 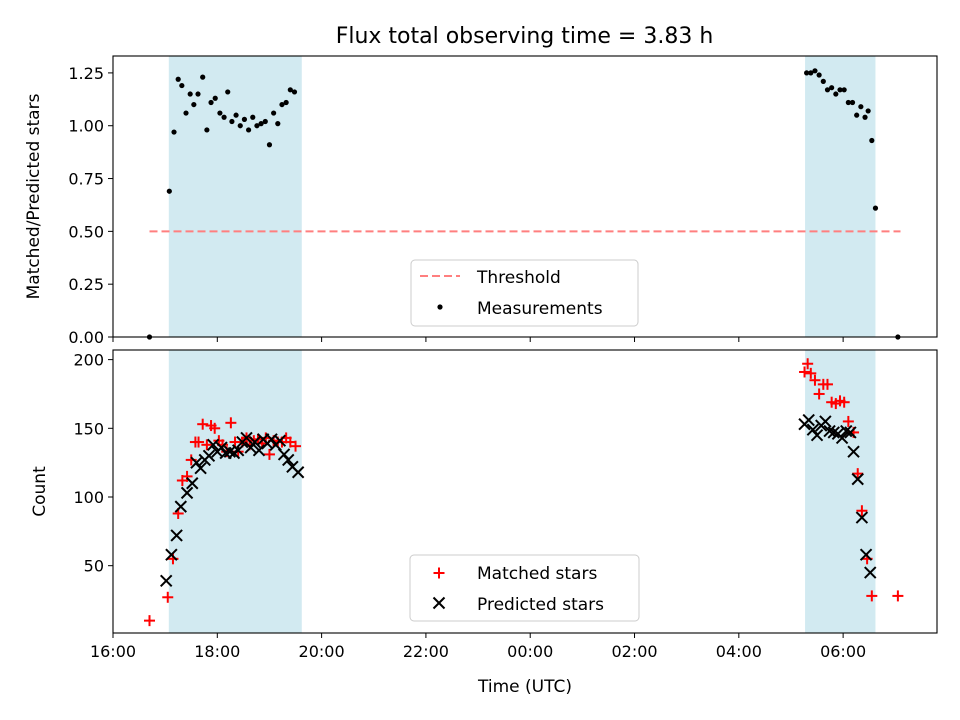 I want to click on legend-measurement-swatch, so click(x=440, y=307).